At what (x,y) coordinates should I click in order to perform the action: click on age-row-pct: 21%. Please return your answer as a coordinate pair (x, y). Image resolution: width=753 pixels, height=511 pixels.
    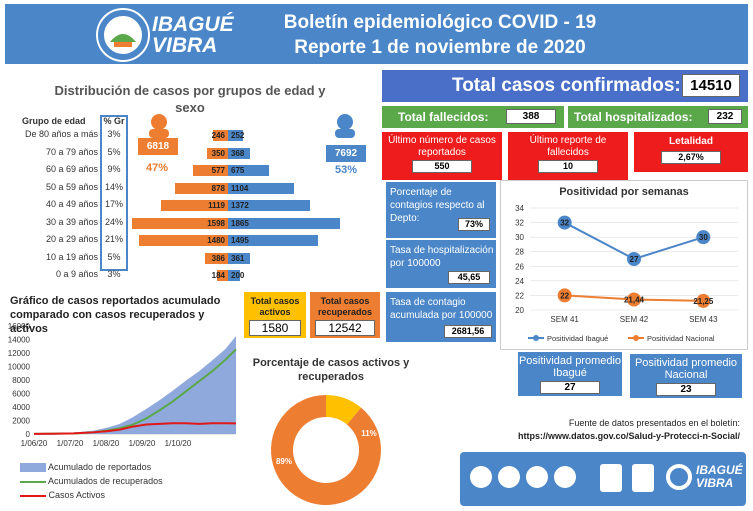
    Looking at the image, I should click on (113, 239).